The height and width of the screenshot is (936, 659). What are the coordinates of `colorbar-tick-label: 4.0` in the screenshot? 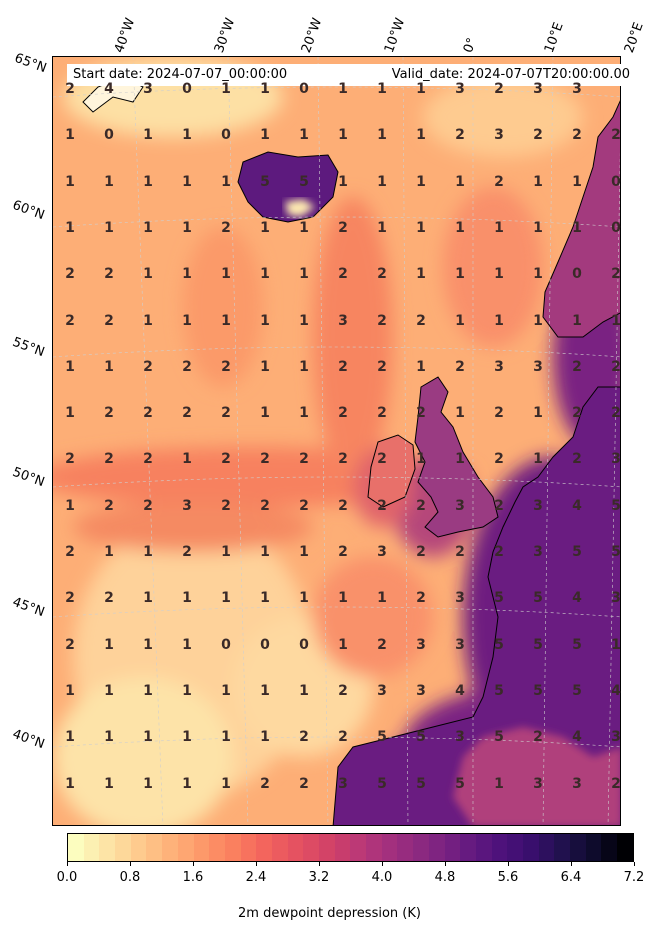 It's located at (382, 877).